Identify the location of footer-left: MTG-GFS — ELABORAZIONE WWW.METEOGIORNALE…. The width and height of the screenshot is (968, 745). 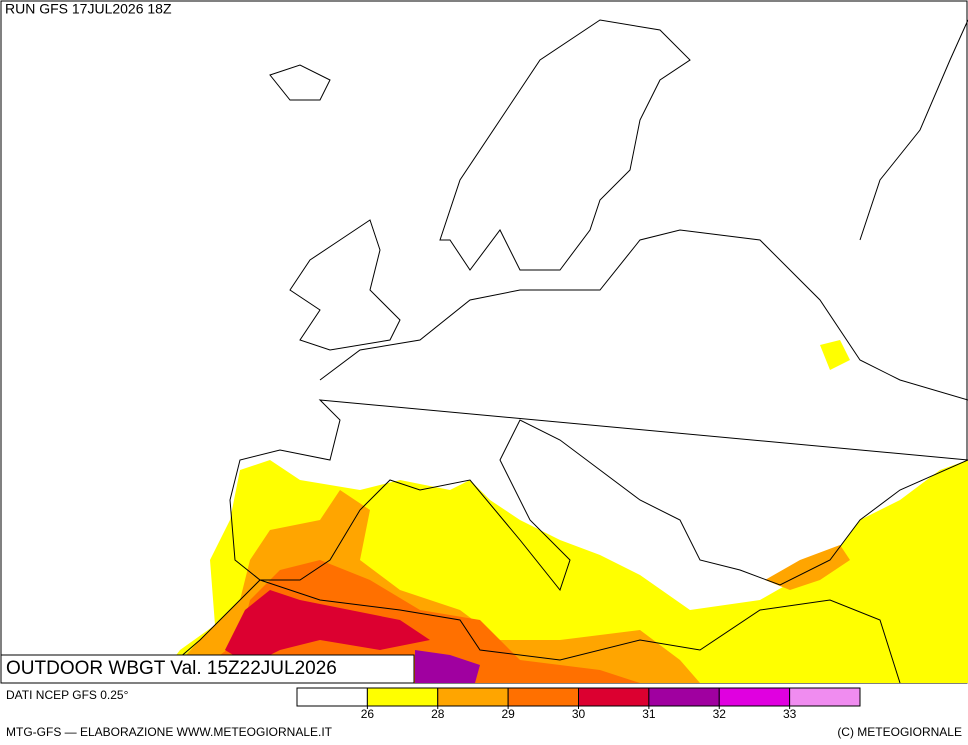
(169, 732).